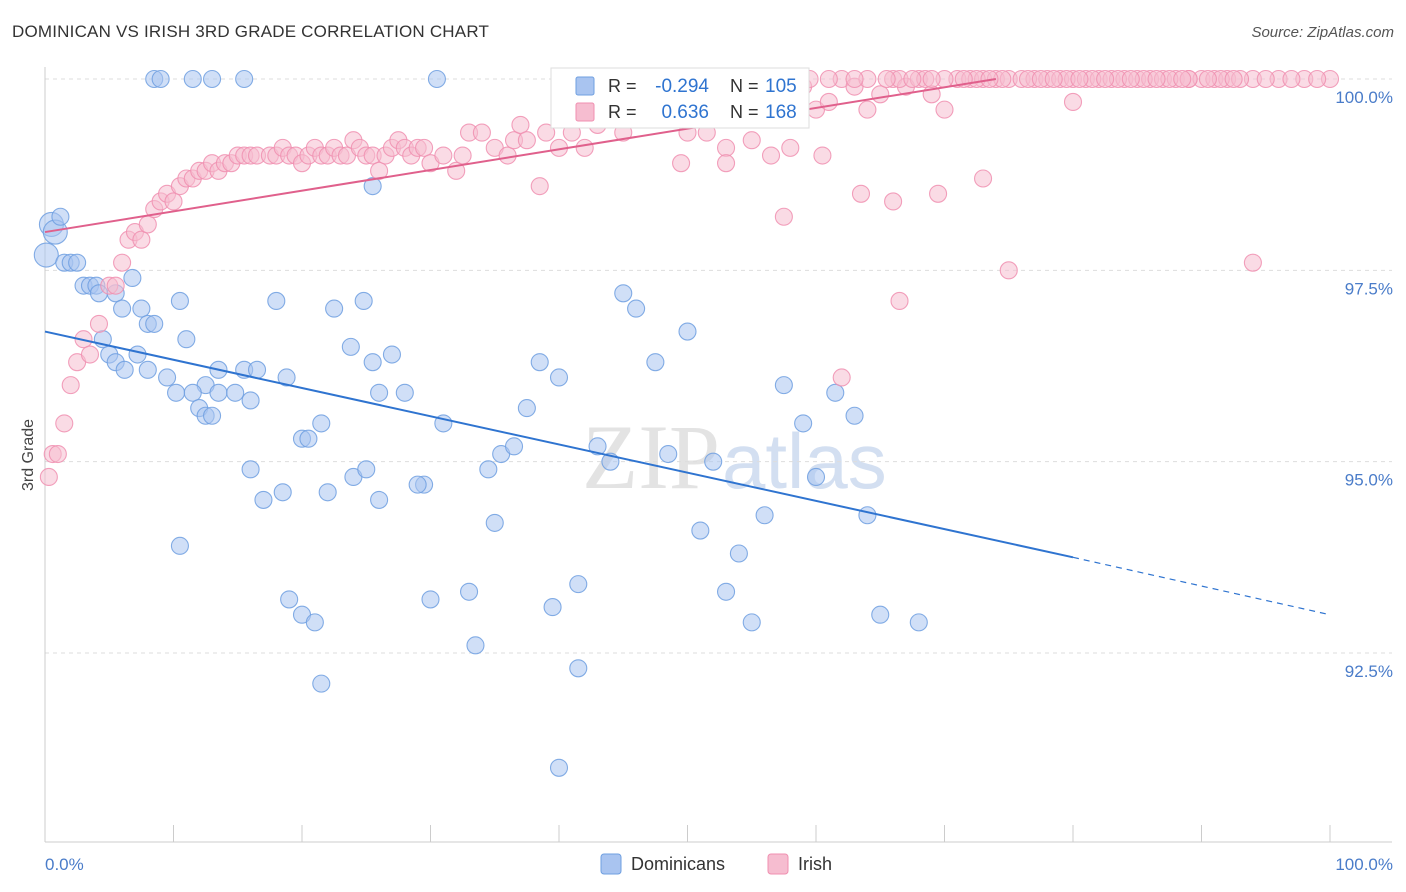 Image resolution: width=1406 pixels, height=892 pixels. Describe the element at coordinates (64, 864) in the screenshot. I see `x-tick-label: 0.0%` at that location.